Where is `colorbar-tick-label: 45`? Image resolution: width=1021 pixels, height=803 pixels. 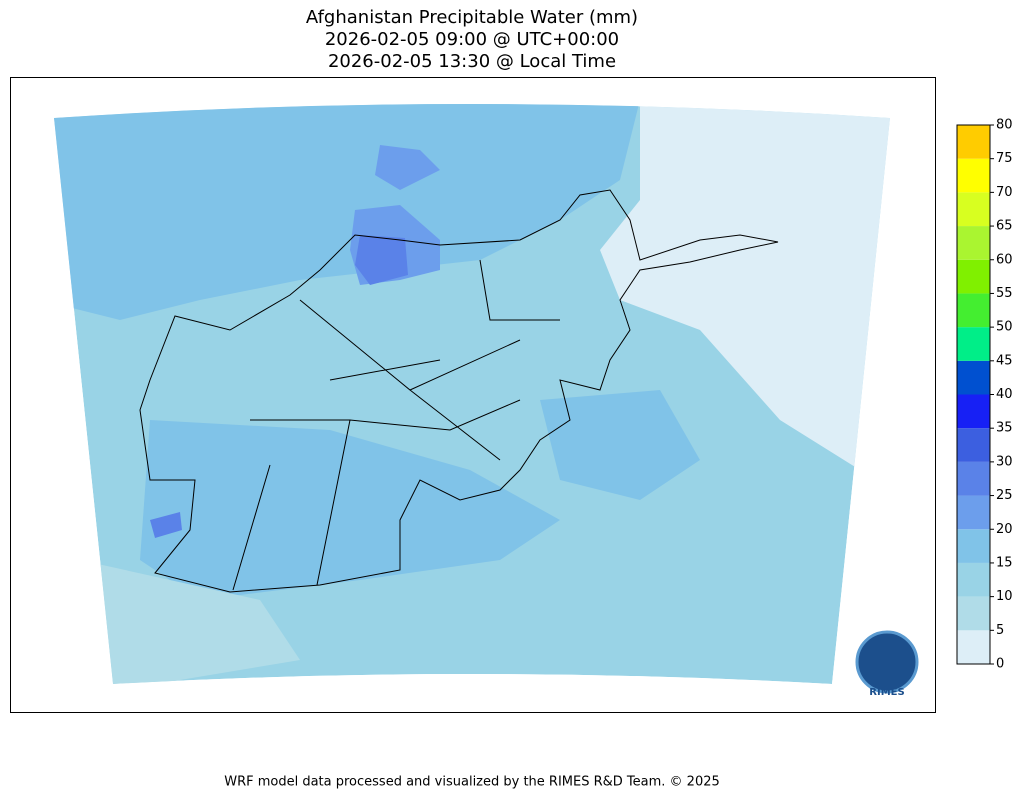 colorbar-tick-label: 45 is located at coordinates (1004, 360).